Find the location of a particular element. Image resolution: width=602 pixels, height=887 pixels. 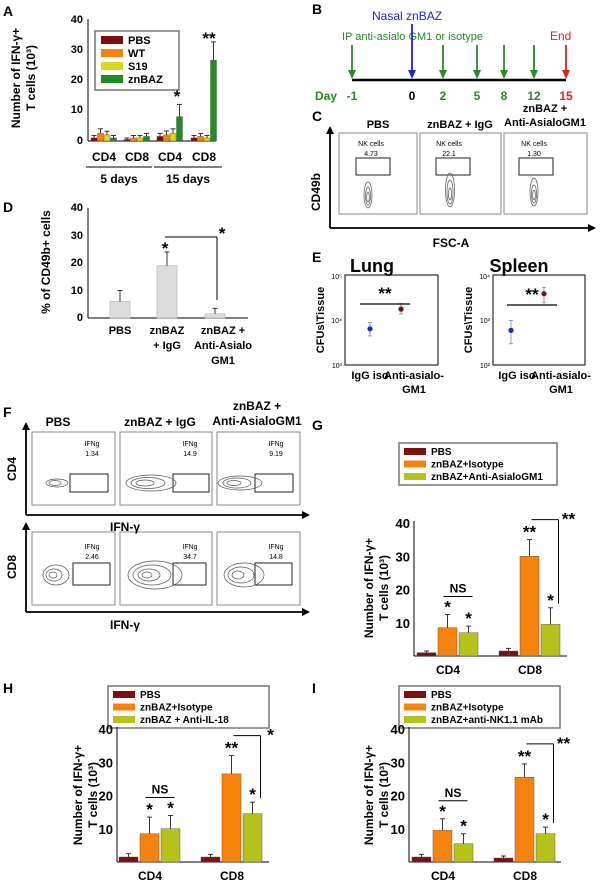

flow-title: PBS is located at coordinates (378, 125).